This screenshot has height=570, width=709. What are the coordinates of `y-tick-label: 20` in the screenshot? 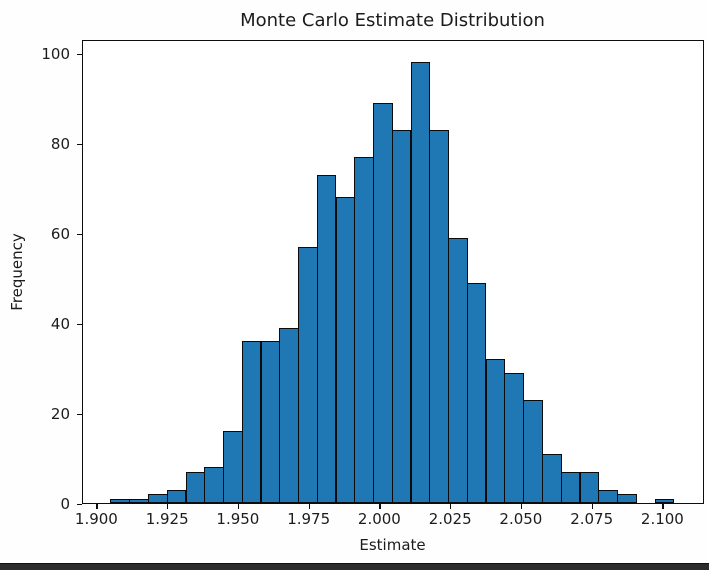 It's located at (60, 414).